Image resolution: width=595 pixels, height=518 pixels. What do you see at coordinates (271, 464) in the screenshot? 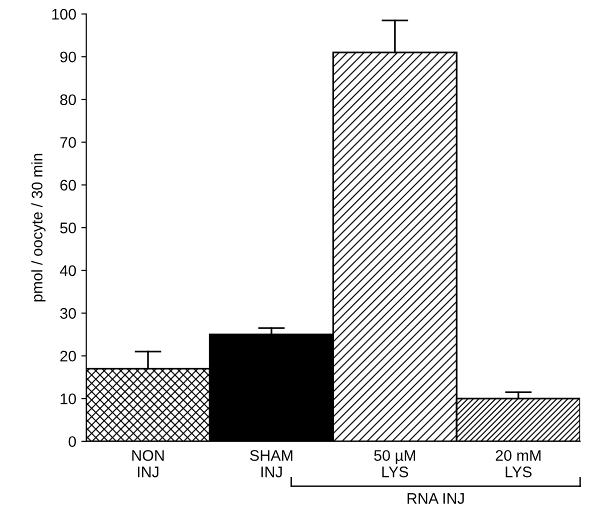
I see `x-tick-label: SHAM INJ` at bounding box center [271, 464].